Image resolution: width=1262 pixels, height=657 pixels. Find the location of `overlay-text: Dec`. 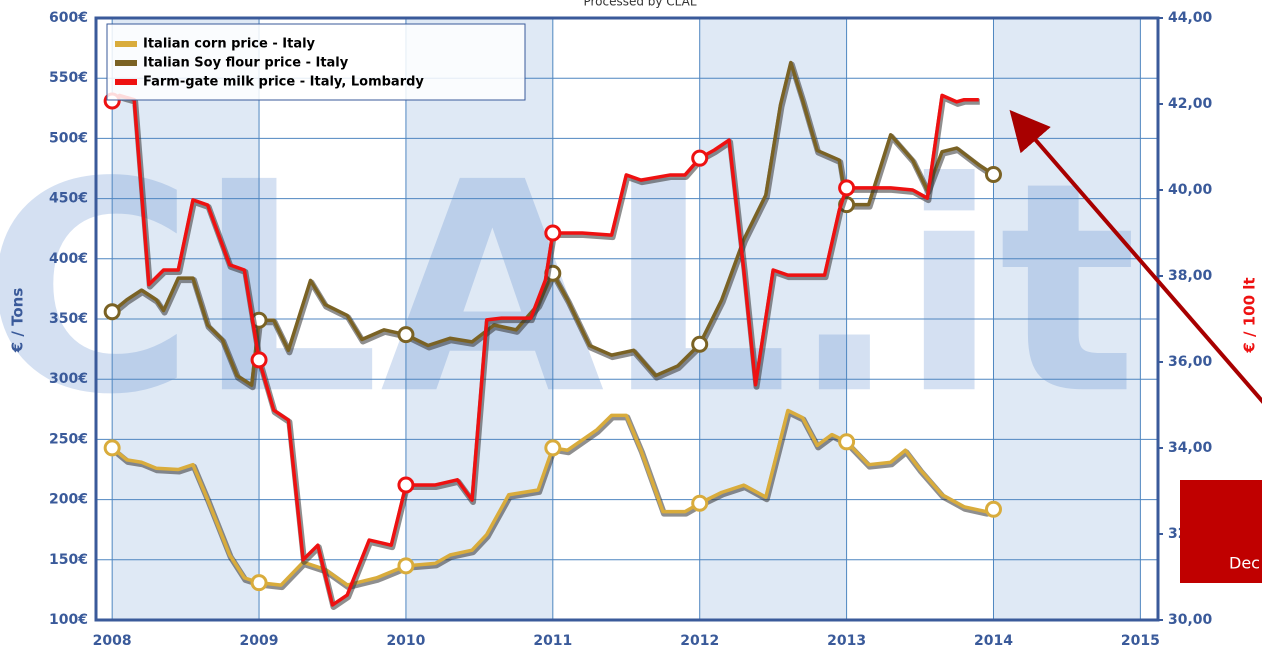

overlay-text: Dec is located at coordinates (1244, 563).